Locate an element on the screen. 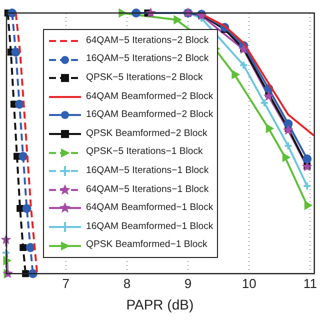 The height and width of the screenshot is (320, 320). legend-label: QPSK Beamformed−2 Block is located at coordinates (147, 133).